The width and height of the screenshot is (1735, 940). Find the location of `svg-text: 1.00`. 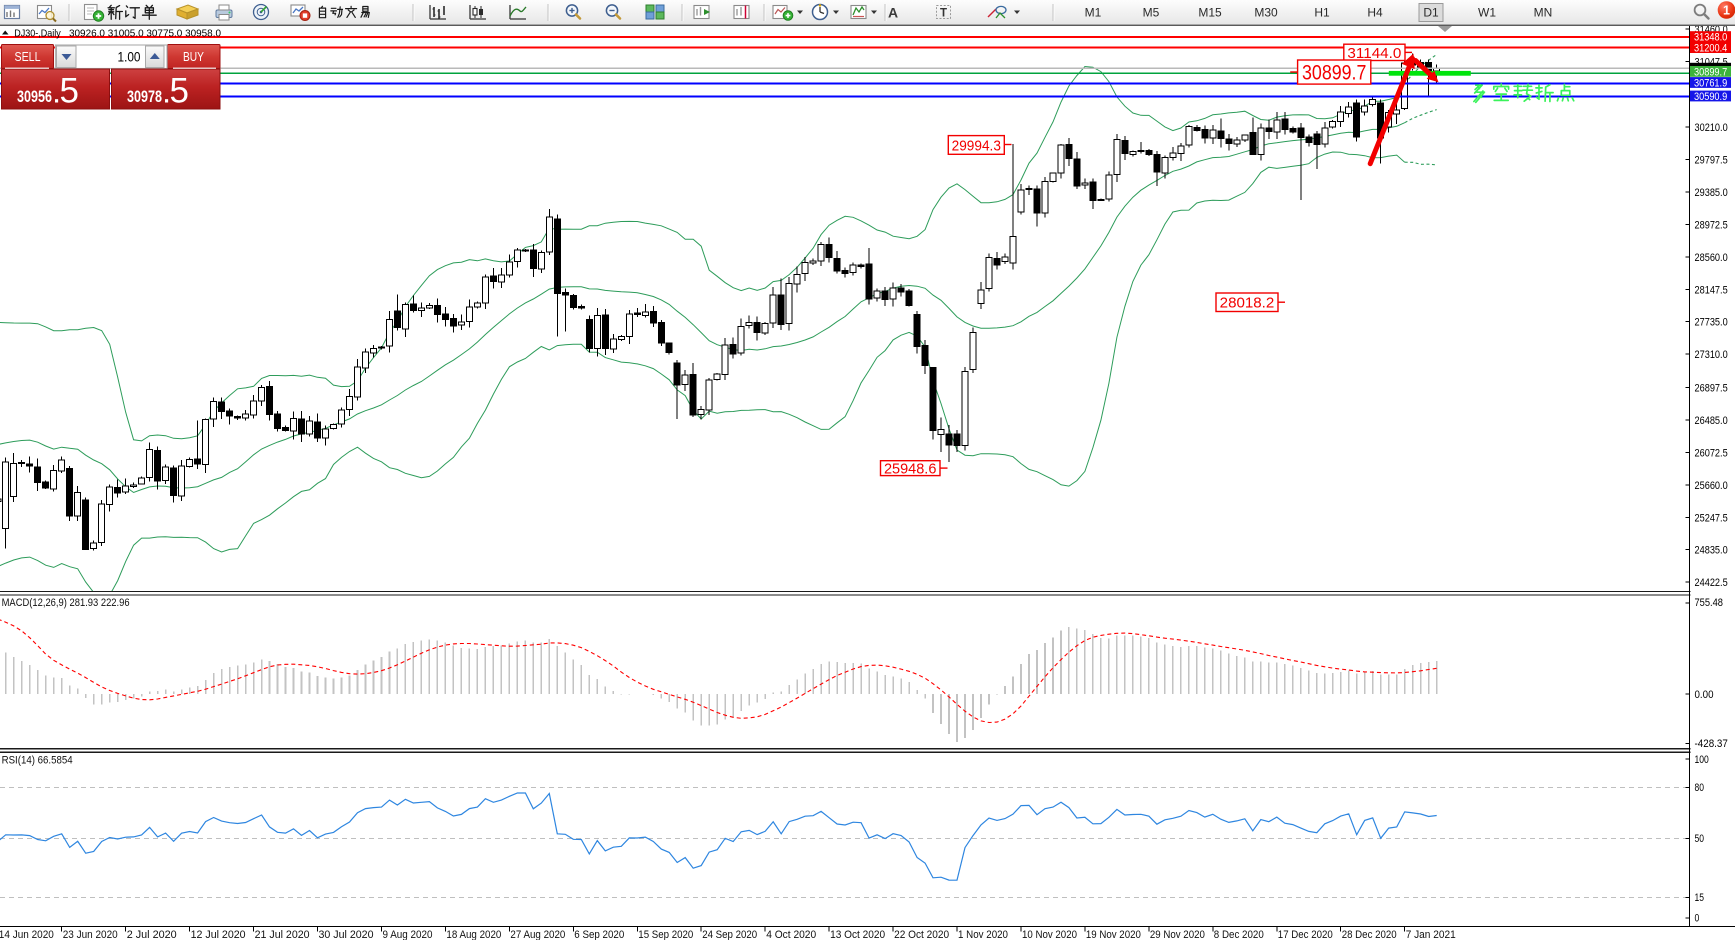

svg-text: 1.00 is located at coordinates (129, 56).